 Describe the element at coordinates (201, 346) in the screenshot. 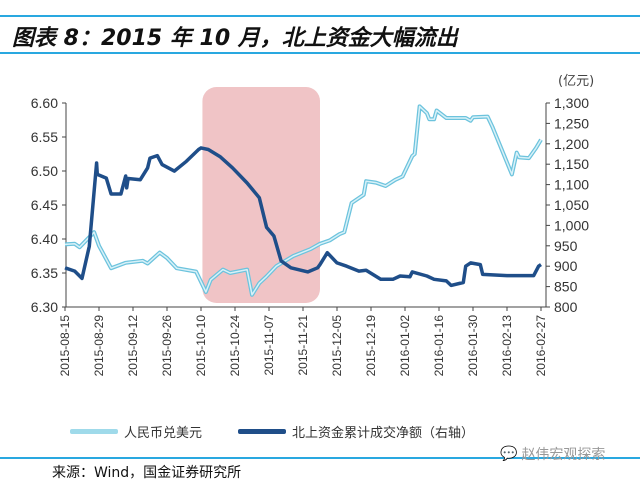

I see `x-tick-label: 2015-10-10` at that location.